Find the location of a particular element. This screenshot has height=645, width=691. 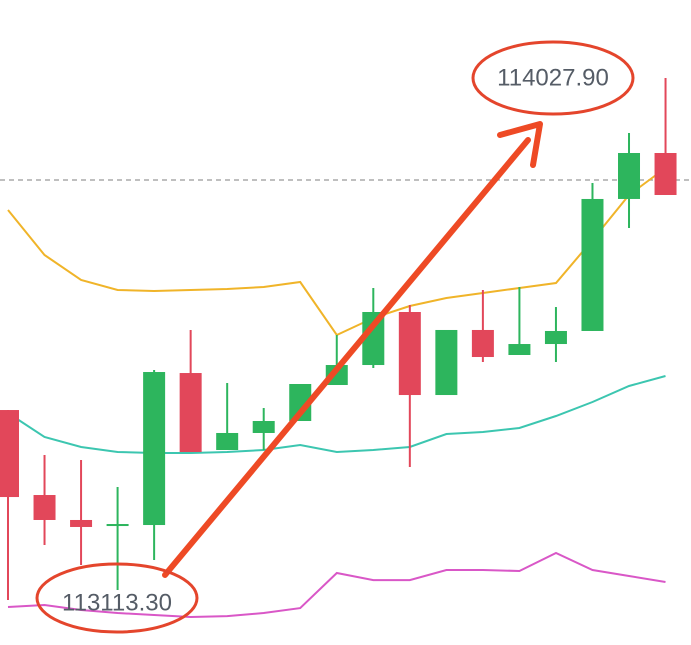

annotation-label: 113113.30 is located at coordinates (117, 602).